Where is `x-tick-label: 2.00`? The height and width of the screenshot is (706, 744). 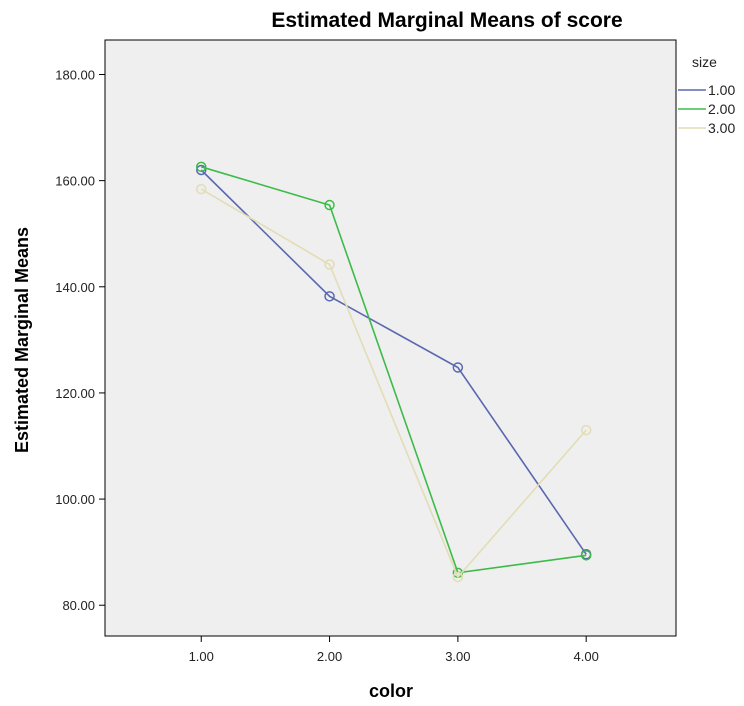 x-tick-label: 2.00 is located at coordinates (329, 656).